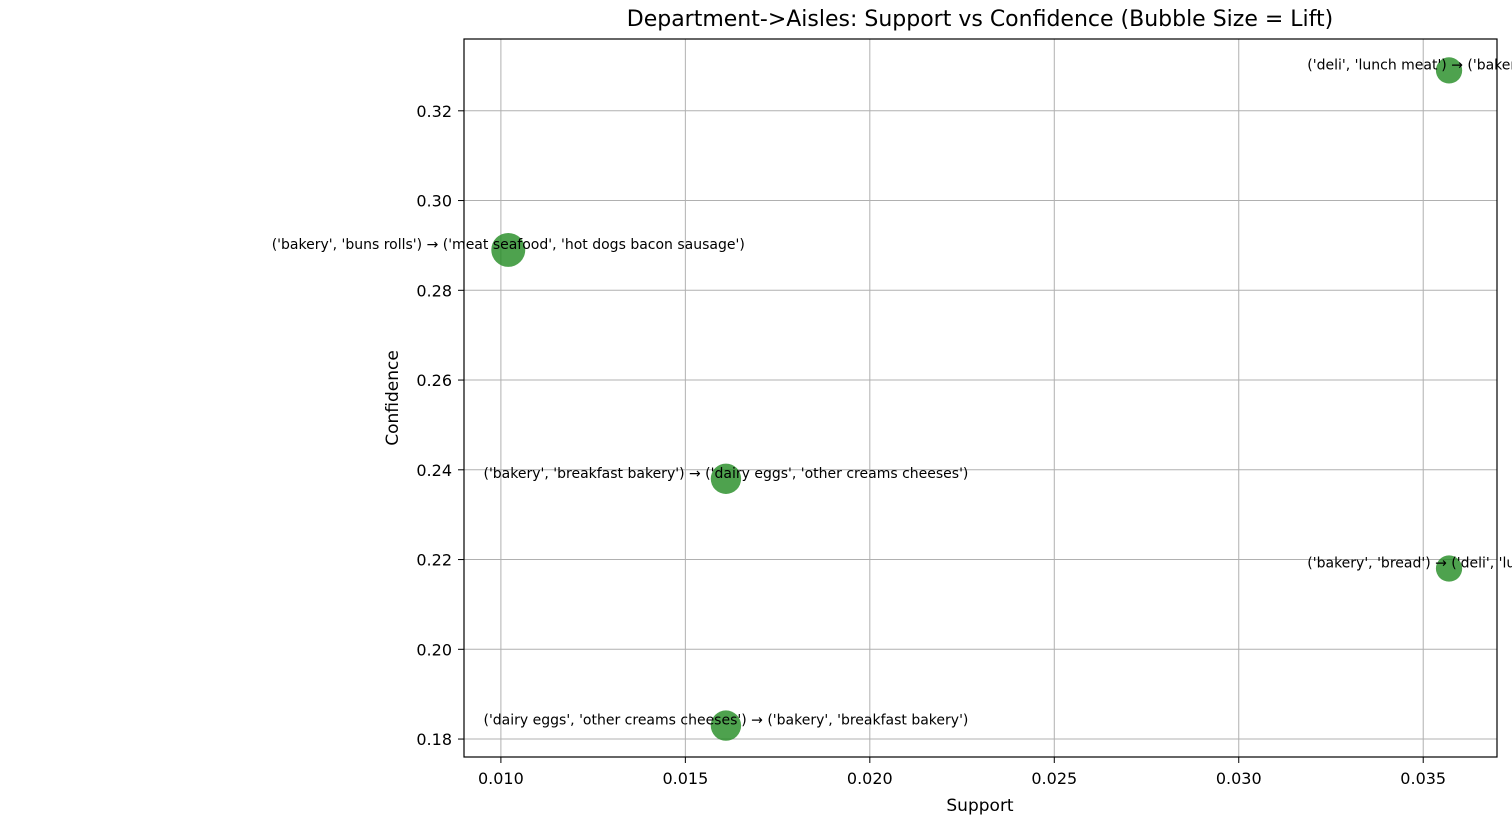  What do you see at coordinates (980, 806) in the screenshot?
I see `x-axis-label: Support` at bounding box center [980, 806].